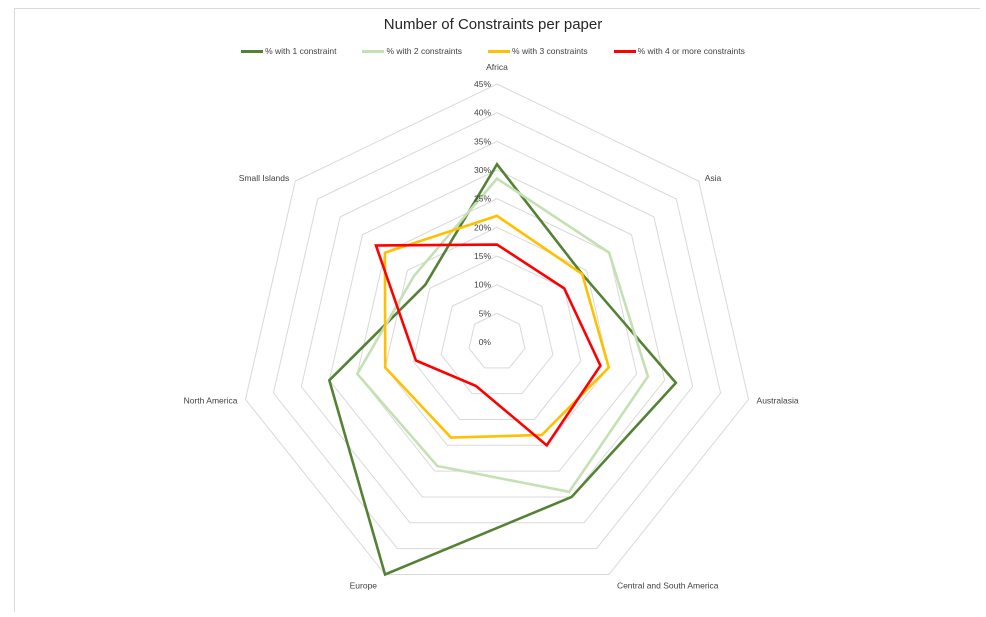 The width and height of the screenshot is (986, 617). Describe the element at coordinates (482, 256) in the screenshot. I see `r-tick-label: 15%` at that location.